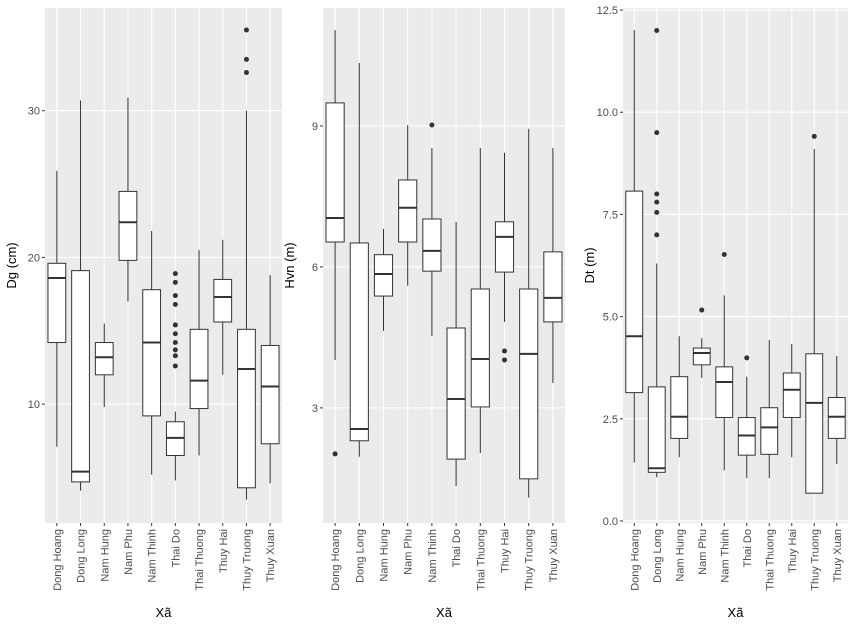  Describe the element at coordinates (610, 522) in the screenshot. I see `y-tick-label: 0.0` at that location.